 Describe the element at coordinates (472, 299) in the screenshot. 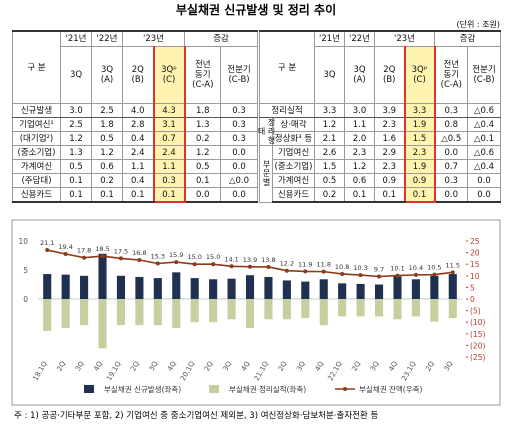

I see `y2-tick-label: 0` at that location.